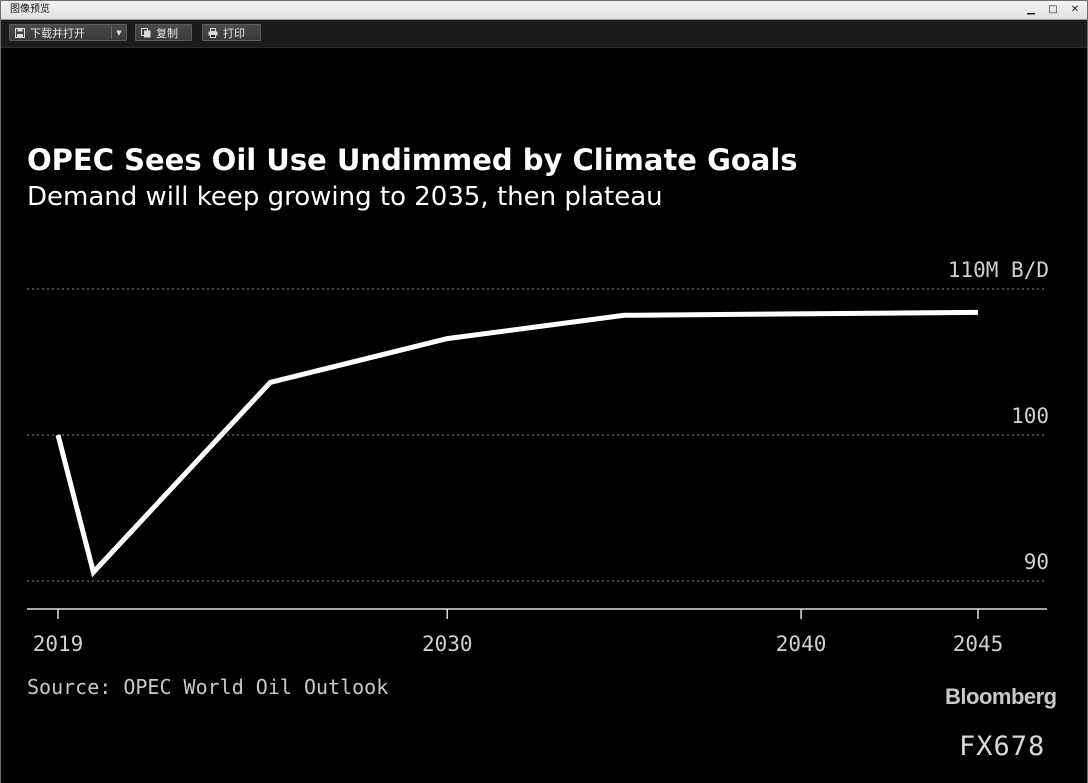 The height and width of the screenshot is (783, 1088). Describe the element at coordinates (1031, 9) in the screenshot. I see `minimize-button: ▁` at that location.